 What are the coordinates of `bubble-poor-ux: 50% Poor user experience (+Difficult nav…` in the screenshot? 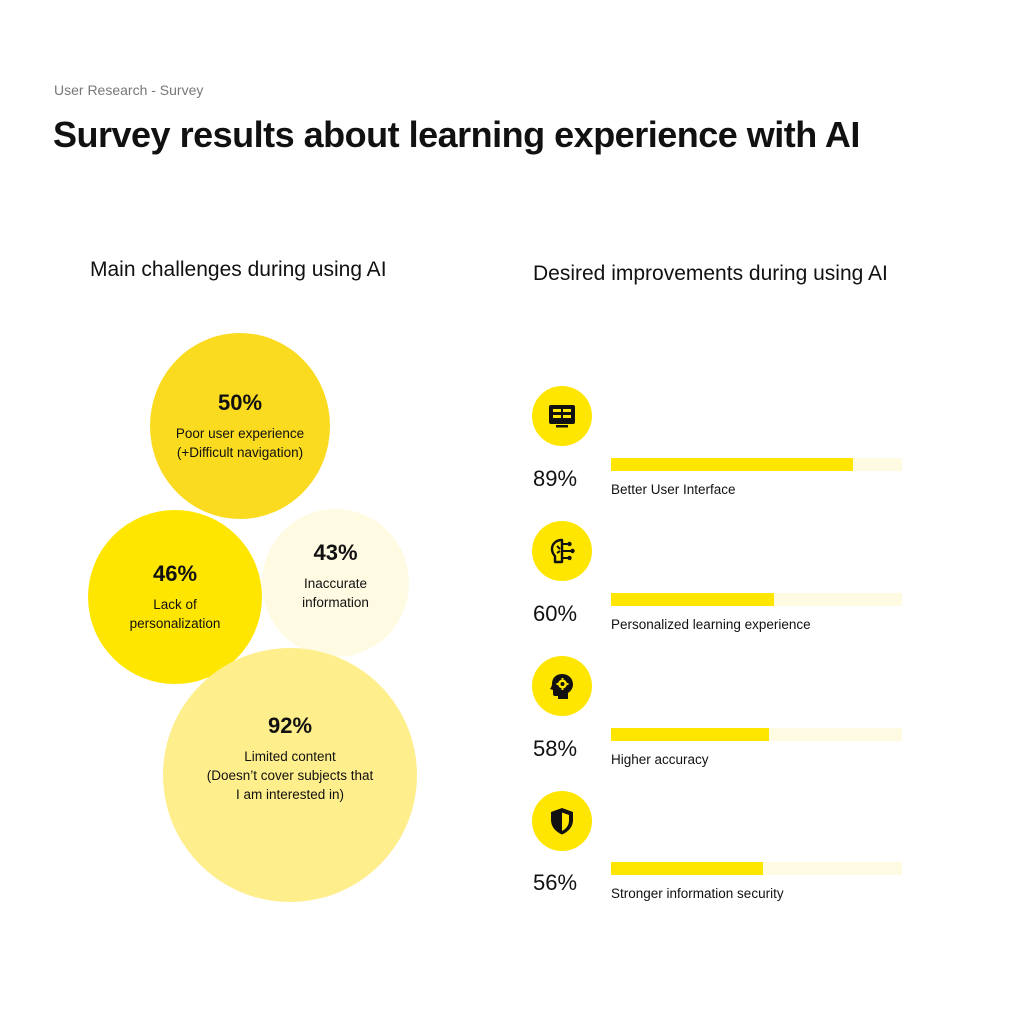 It's located at (240, 426).